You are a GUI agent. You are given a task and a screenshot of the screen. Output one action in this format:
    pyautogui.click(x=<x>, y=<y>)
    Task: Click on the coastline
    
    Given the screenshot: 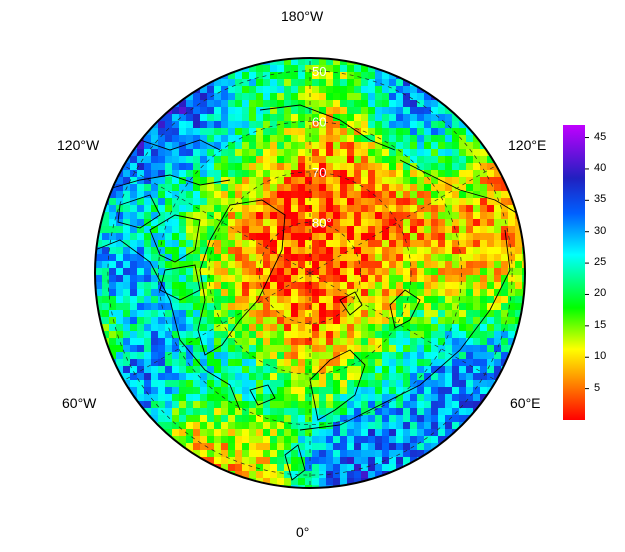 What is the action you would take?
    pyautogui.click(x=327, y=127)
    